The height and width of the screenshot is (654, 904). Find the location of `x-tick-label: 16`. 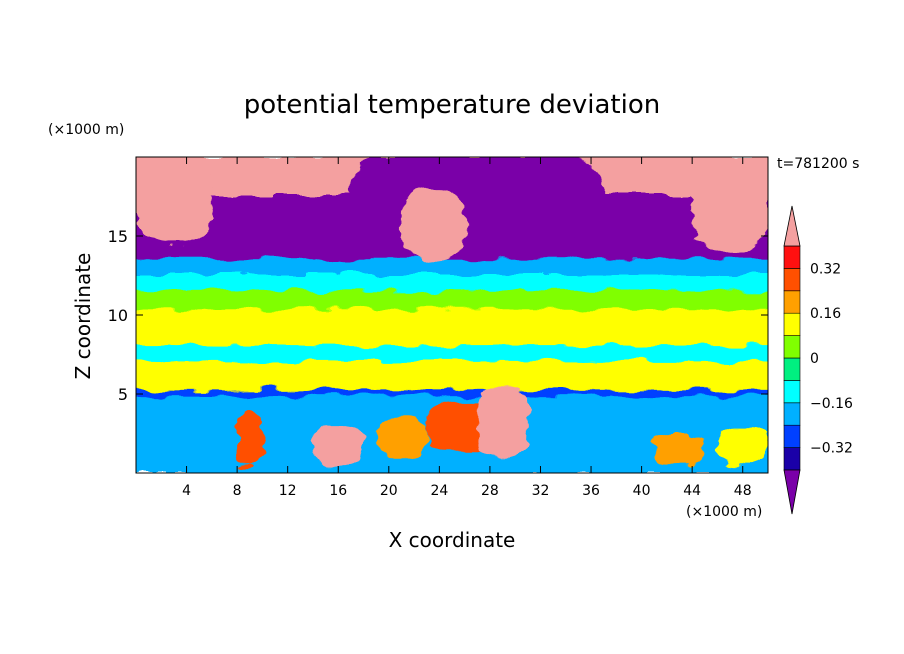

x-tick-label: 16 is located at coordinates (338, 491).